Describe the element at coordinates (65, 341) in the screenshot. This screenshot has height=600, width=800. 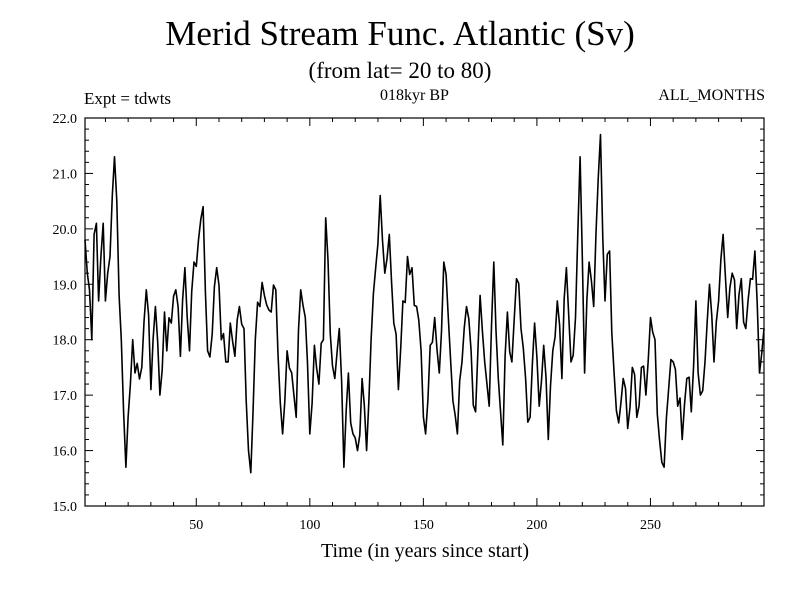
I see `y-tick-label: 18.0` at that location.